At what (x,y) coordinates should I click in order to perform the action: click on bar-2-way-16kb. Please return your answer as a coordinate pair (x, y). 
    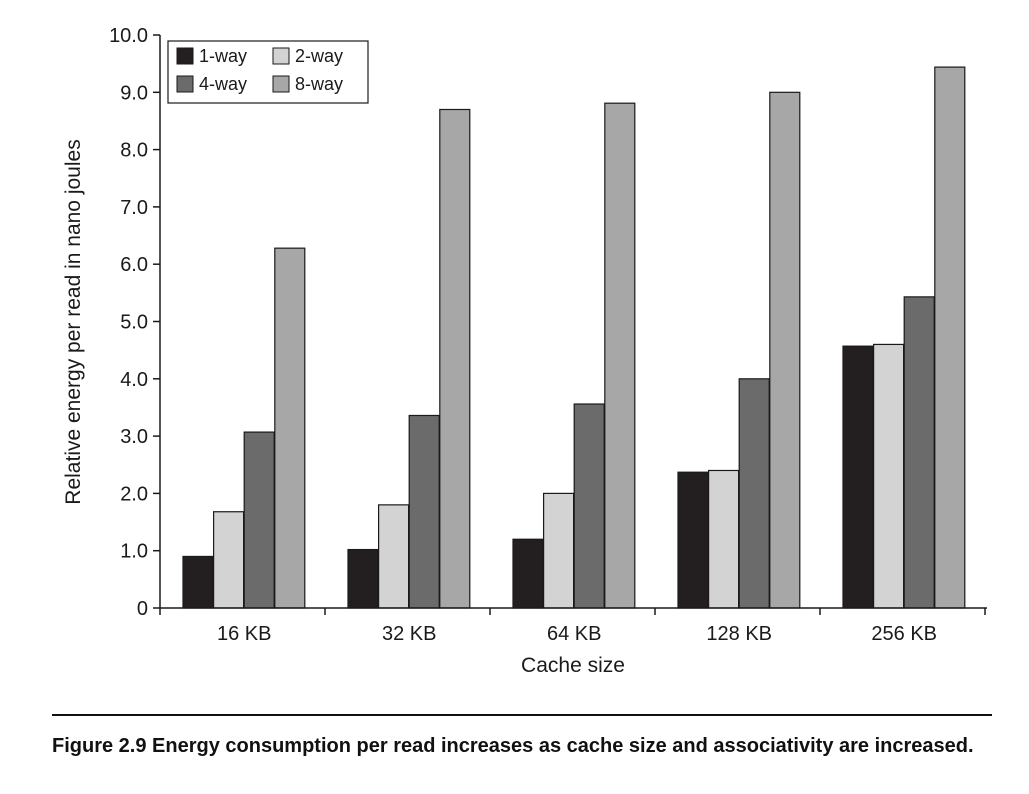
    Looking at the image, I should click on (229, 560).